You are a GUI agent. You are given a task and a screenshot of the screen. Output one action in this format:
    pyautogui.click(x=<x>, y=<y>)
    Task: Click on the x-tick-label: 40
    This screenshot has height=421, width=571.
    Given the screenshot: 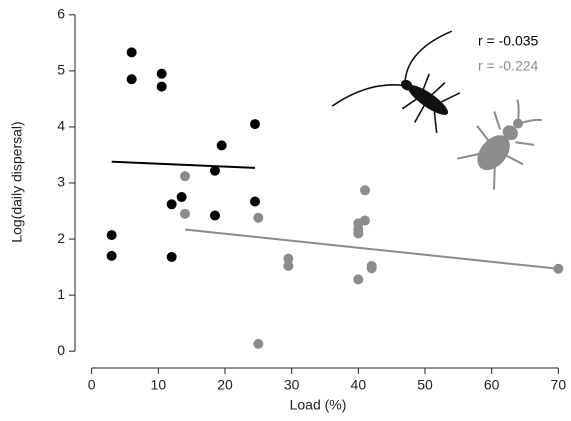 What is the action you would take?
    pyautogui.click(x=359, y=385)
    